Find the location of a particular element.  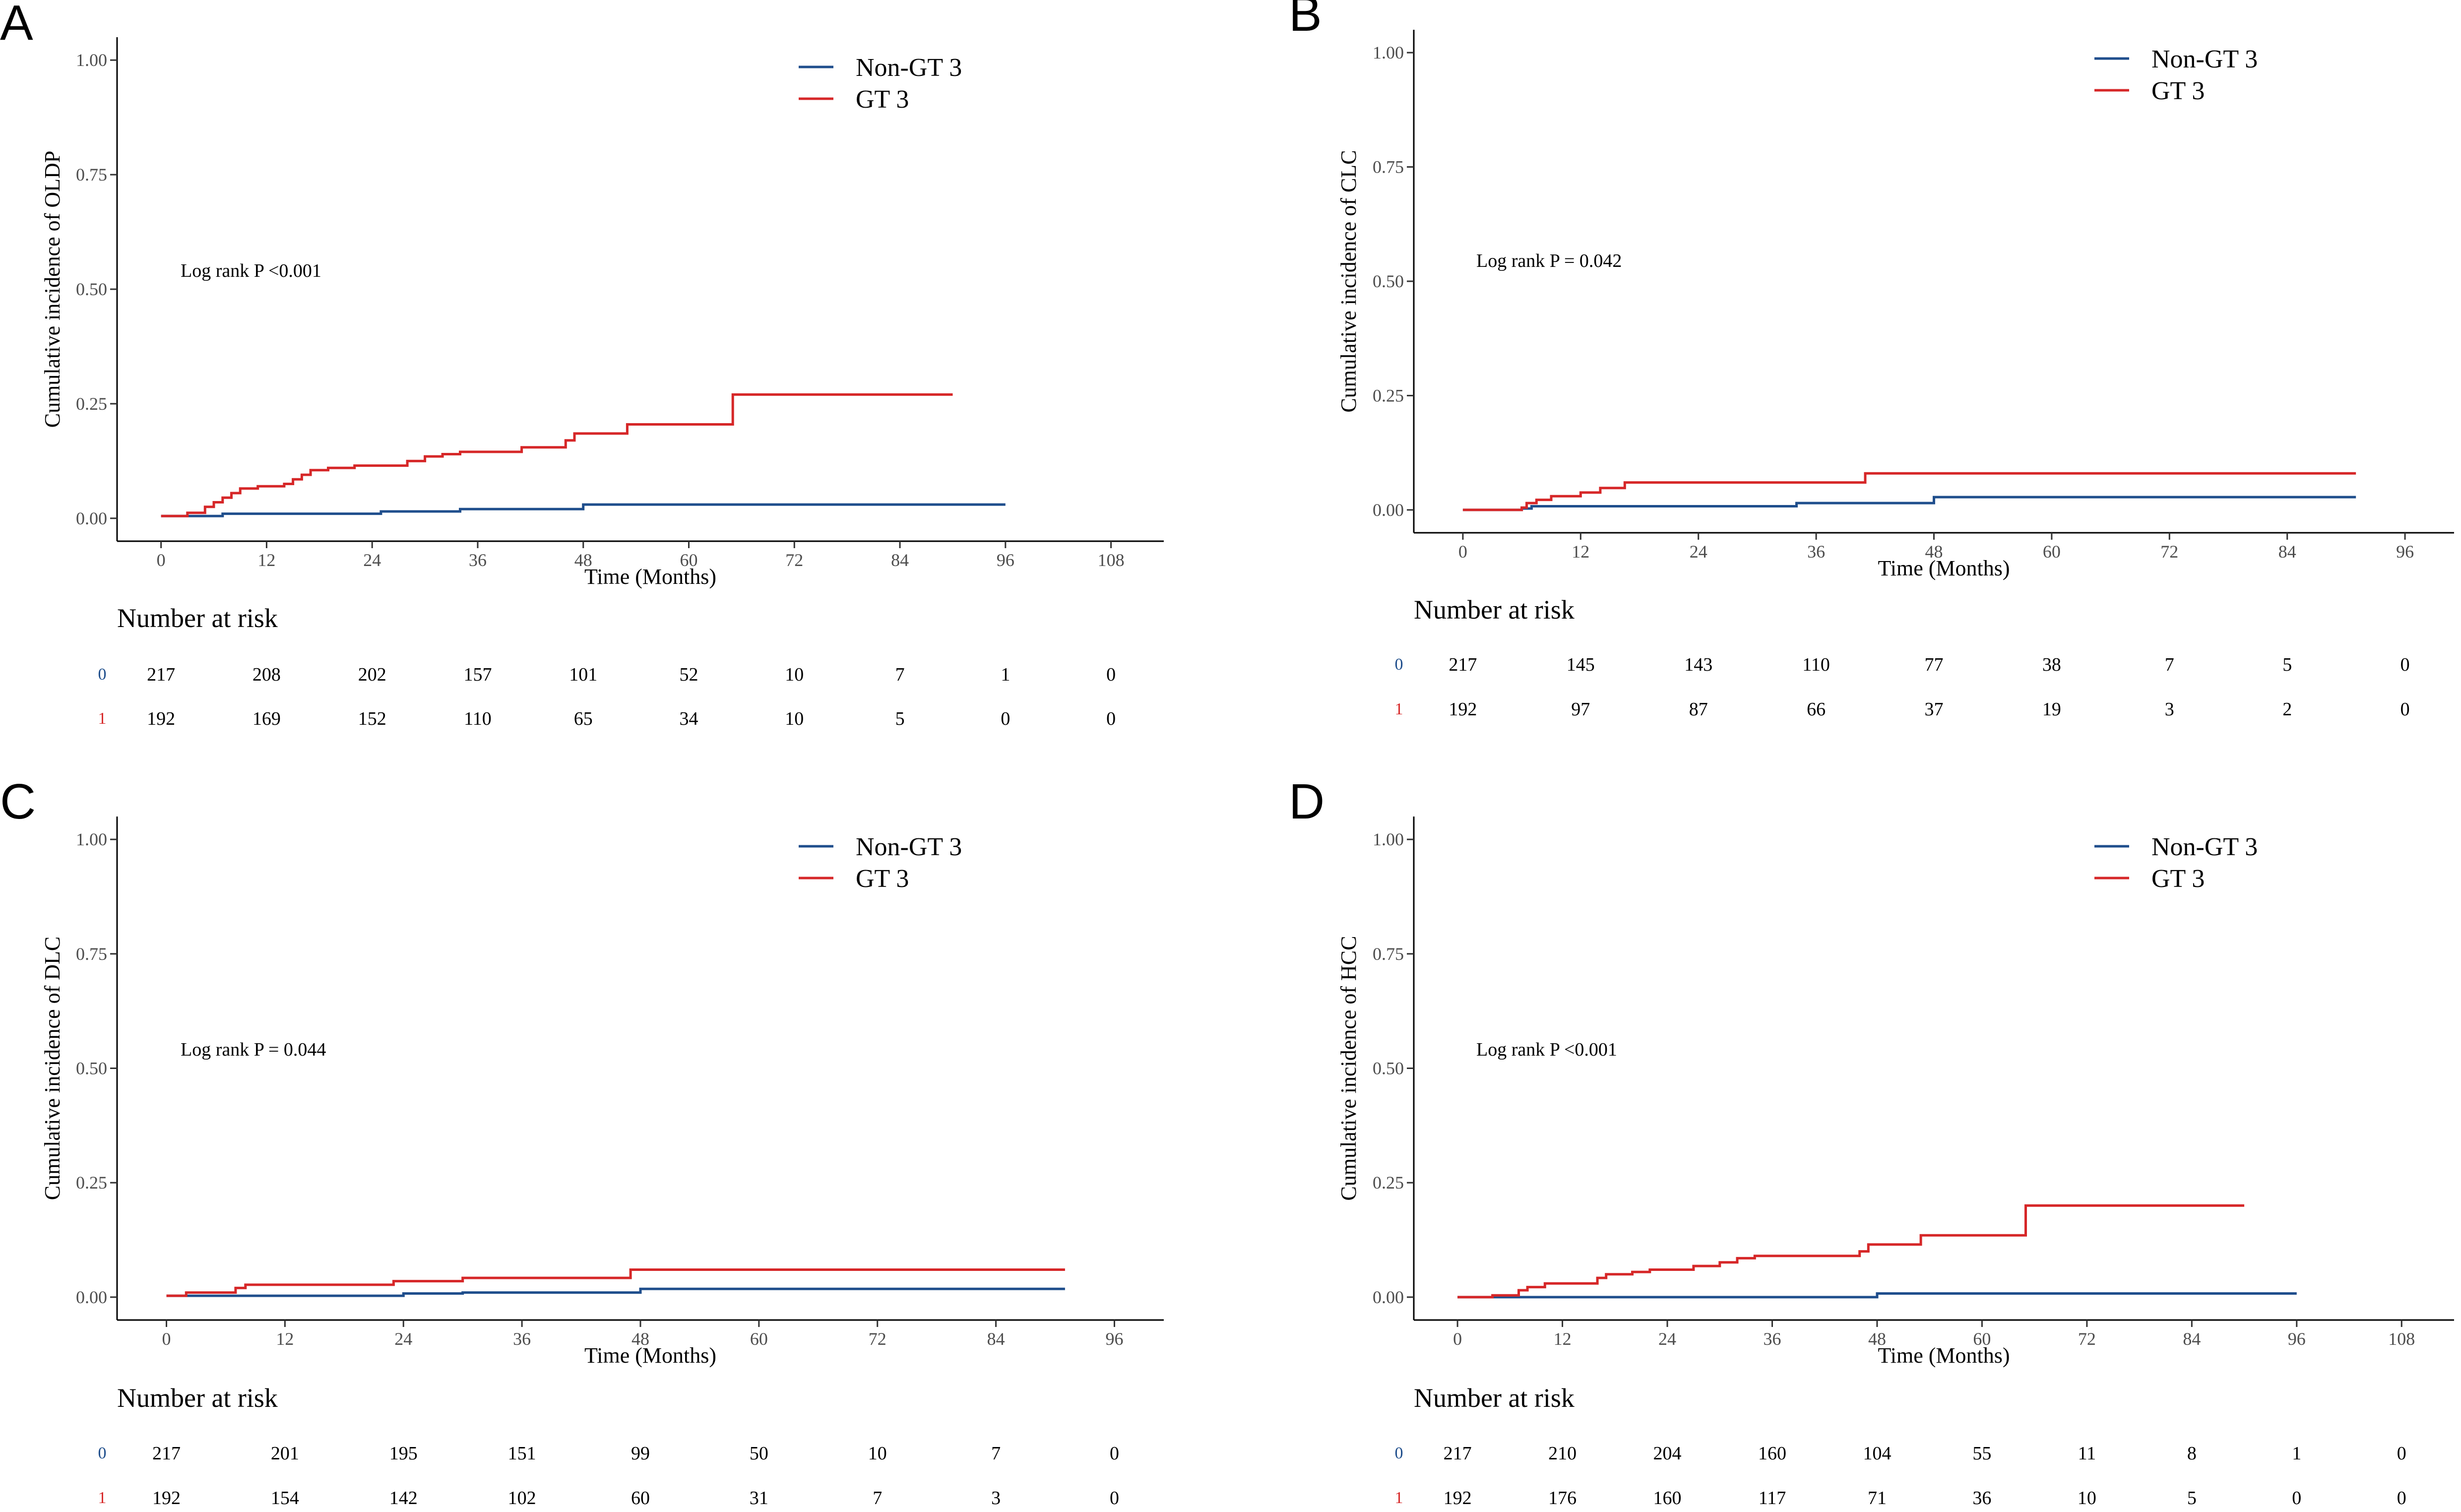

risk-count: 102 is located at coordinates (522, 1498).